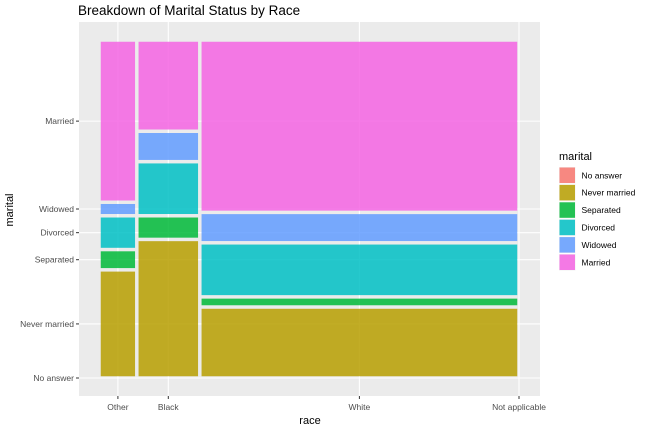  What do you see at coordinates (56, 209) in the screenshot?
I see `y-tick-label-widowed: Widowed` at bounding box center [56, 209].